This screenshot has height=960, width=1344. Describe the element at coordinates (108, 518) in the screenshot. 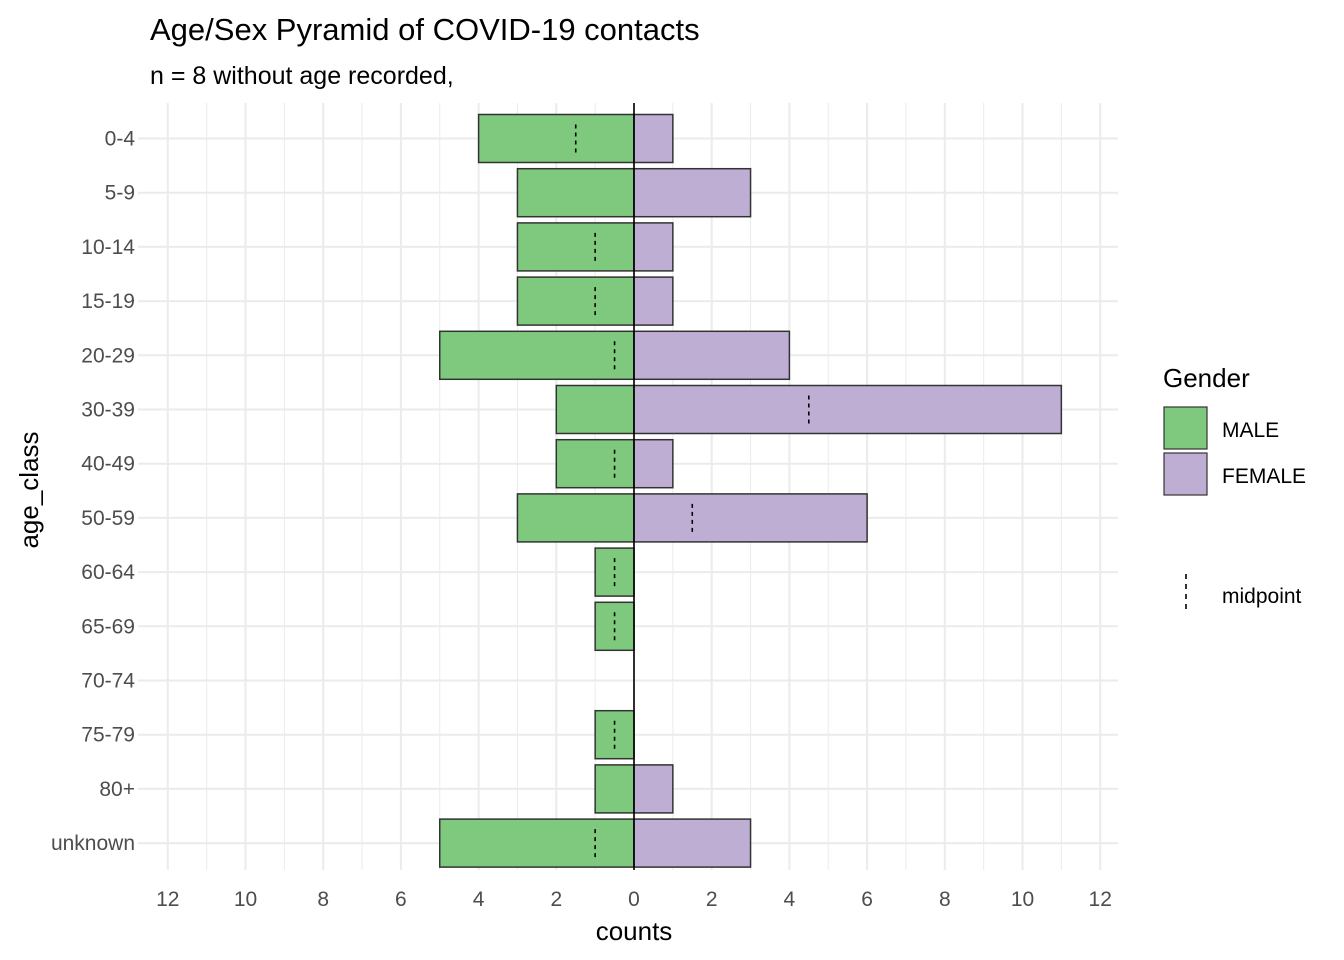

I see `y-tick-label: 50-59` at that location.